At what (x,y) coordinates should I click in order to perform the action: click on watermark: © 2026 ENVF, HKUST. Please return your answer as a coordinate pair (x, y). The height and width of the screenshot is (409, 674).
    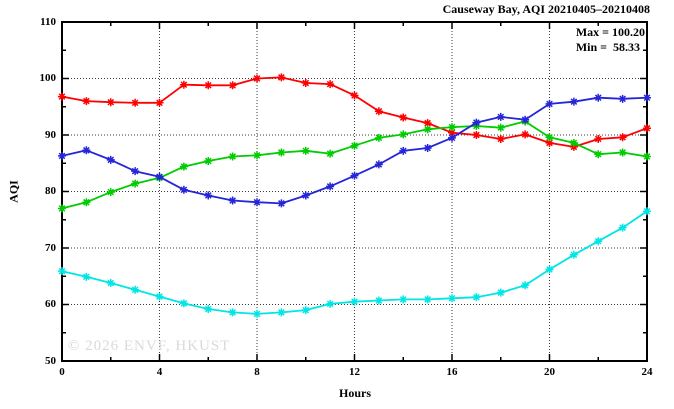
    Looking at the image, I should click on (149, 346).